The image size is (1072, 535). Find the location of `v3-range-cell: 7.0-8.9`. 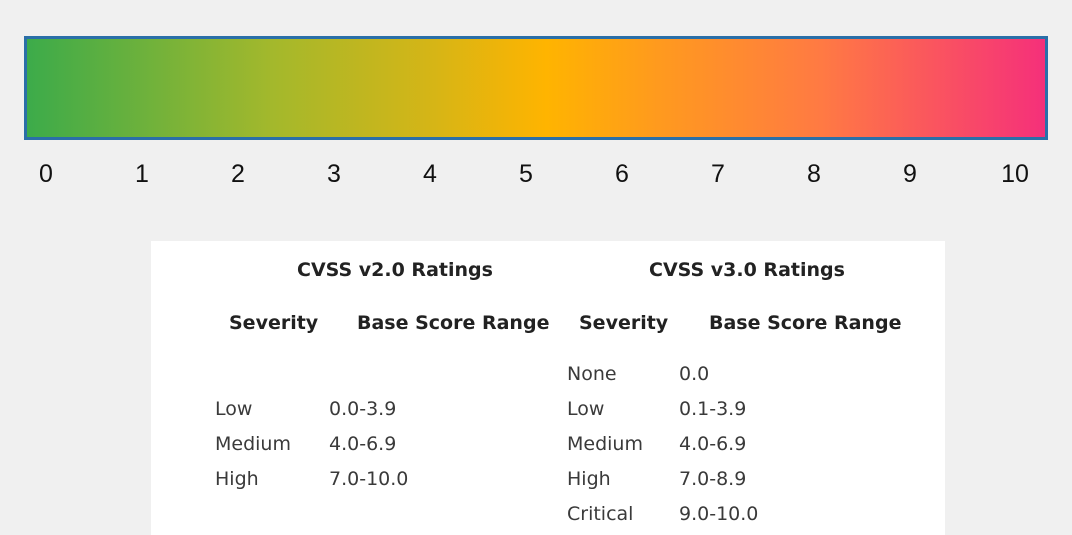

v3-range-cell: 7.0-8.9 is located at coordinates (713, 479).